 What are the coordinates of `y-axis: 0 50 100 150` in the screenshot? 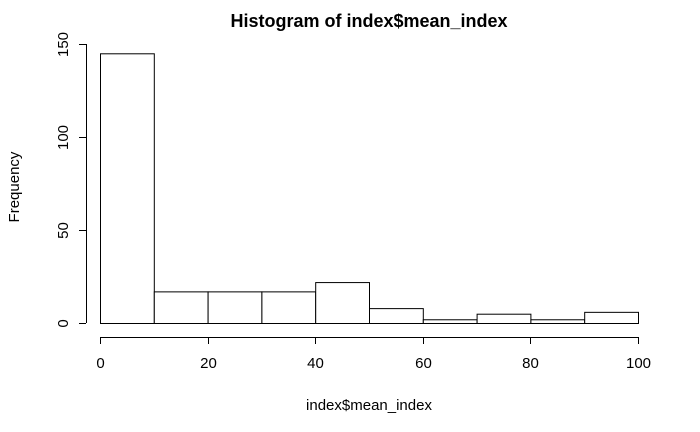 It's located at (71, 180).